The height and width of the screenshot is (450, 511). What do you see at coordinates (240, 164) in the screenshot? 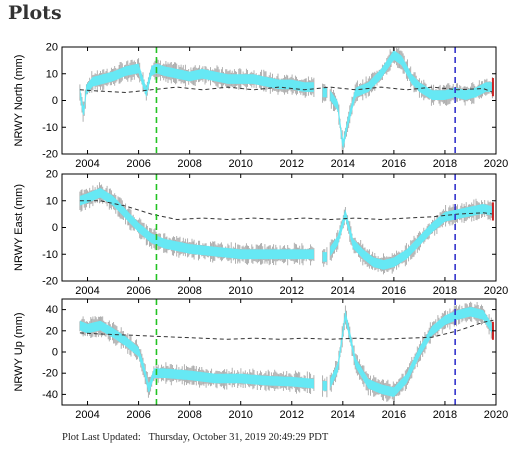
I see `x-tick-label-north-3: 2010` at bounding box center [240, 164].